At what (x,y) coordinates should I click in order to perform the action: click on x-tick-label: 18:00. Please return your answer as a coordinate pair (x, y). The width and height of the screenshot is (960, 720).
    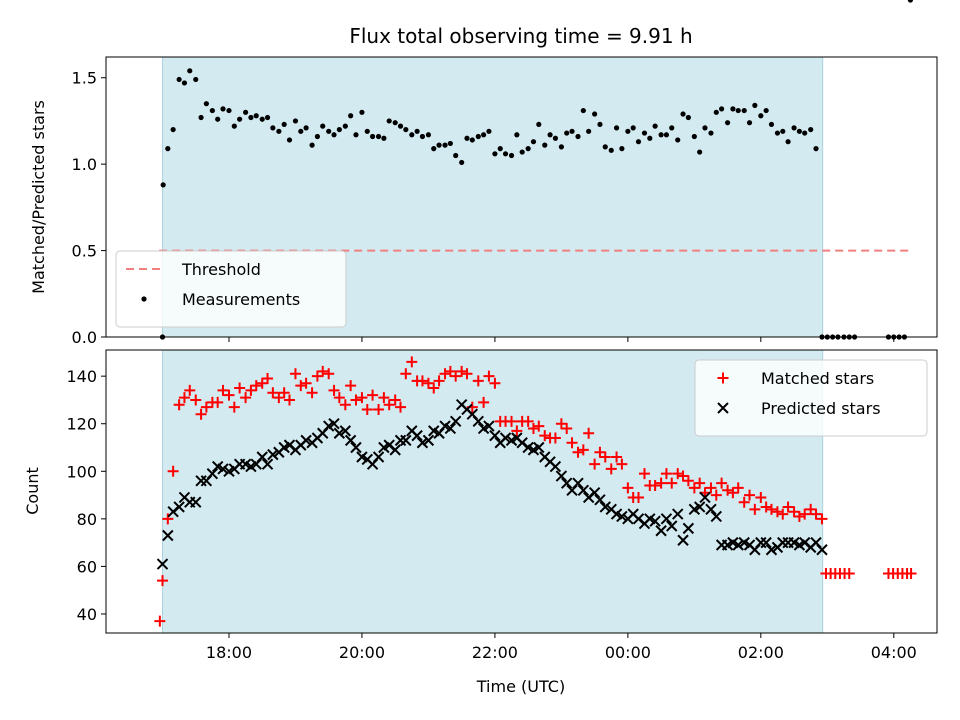
    Looking at the image, I should click on (229, 652).